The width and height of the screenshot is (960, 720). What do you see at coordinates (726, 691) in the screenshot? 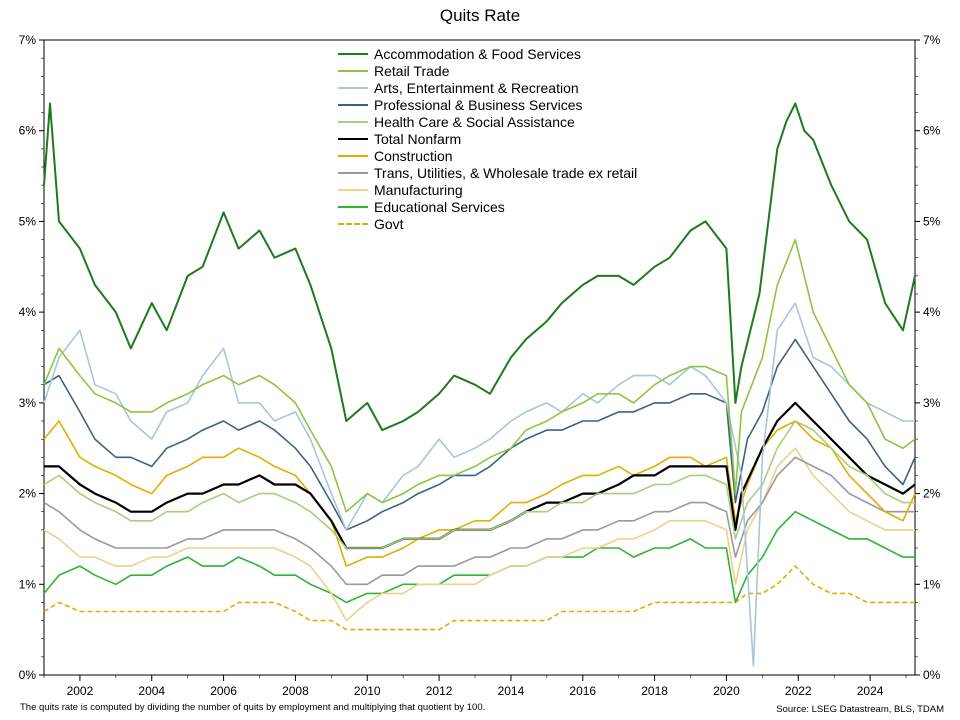
I see `x-tick-label: 2020` at bounding box center [726, 691].